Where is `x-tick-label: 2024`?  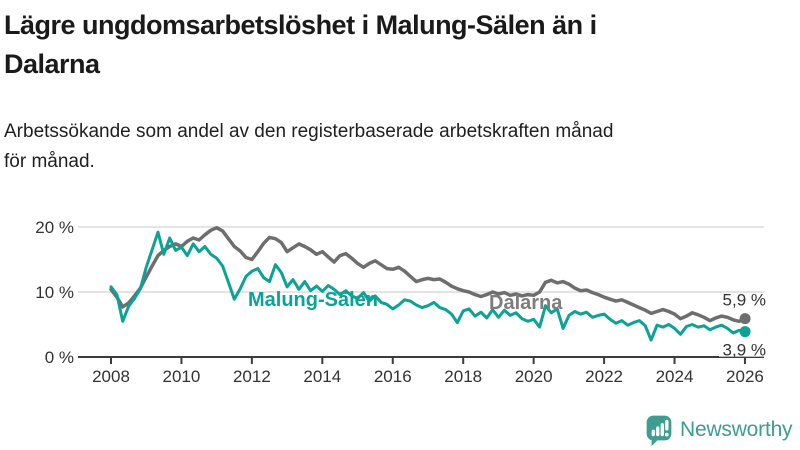 x-tick-label: 2024 is located at coordinates (675, 376).